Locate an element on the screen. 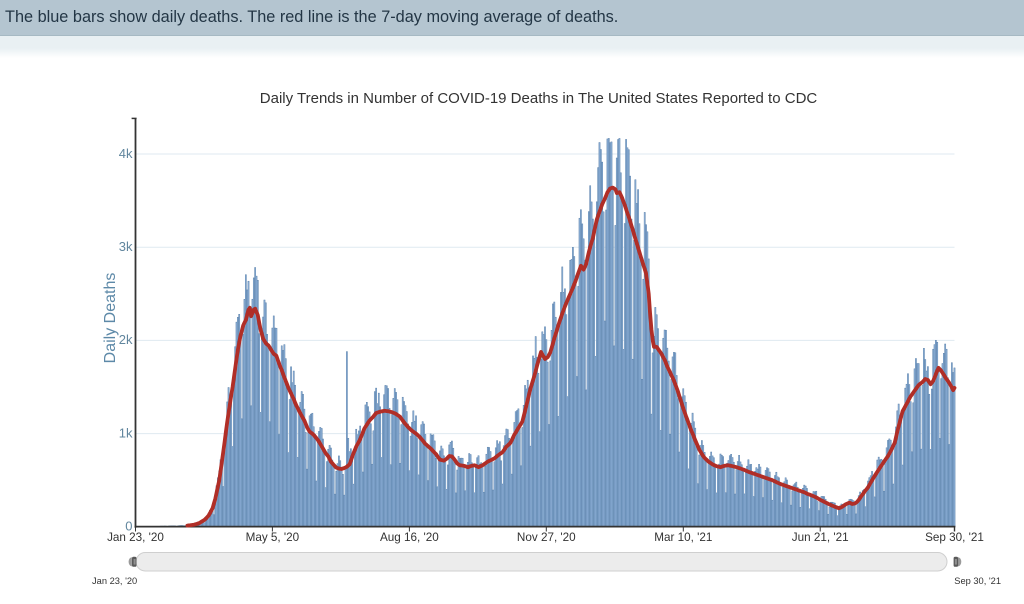  svg-text: 0 is located at coordinates (128, 526).